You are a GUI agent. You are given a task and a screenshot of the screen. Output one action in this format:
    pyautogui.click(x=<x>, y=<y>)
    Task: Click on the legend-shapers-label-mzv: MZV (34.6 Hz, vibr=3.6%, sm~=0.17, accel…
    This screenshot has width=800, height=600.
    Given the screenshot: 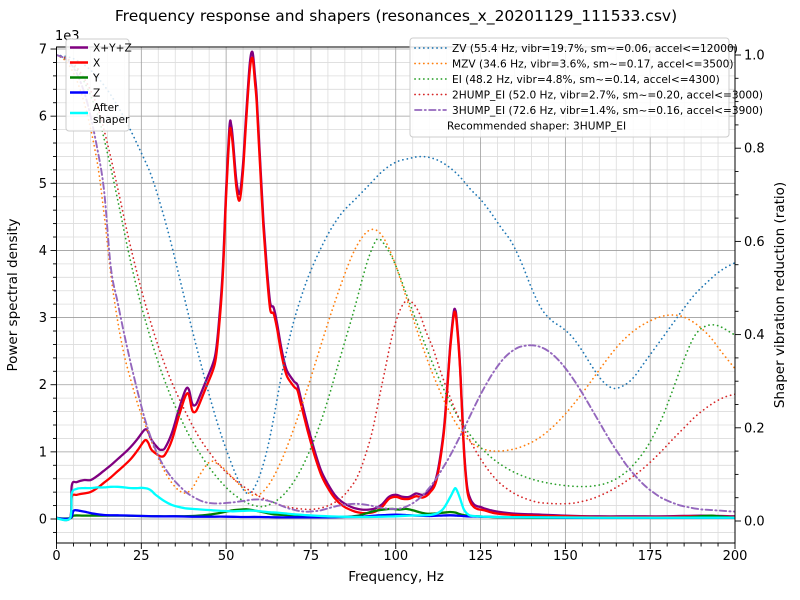 What is the action you would take?
    pyautogui.click(x=593, y=64)
    